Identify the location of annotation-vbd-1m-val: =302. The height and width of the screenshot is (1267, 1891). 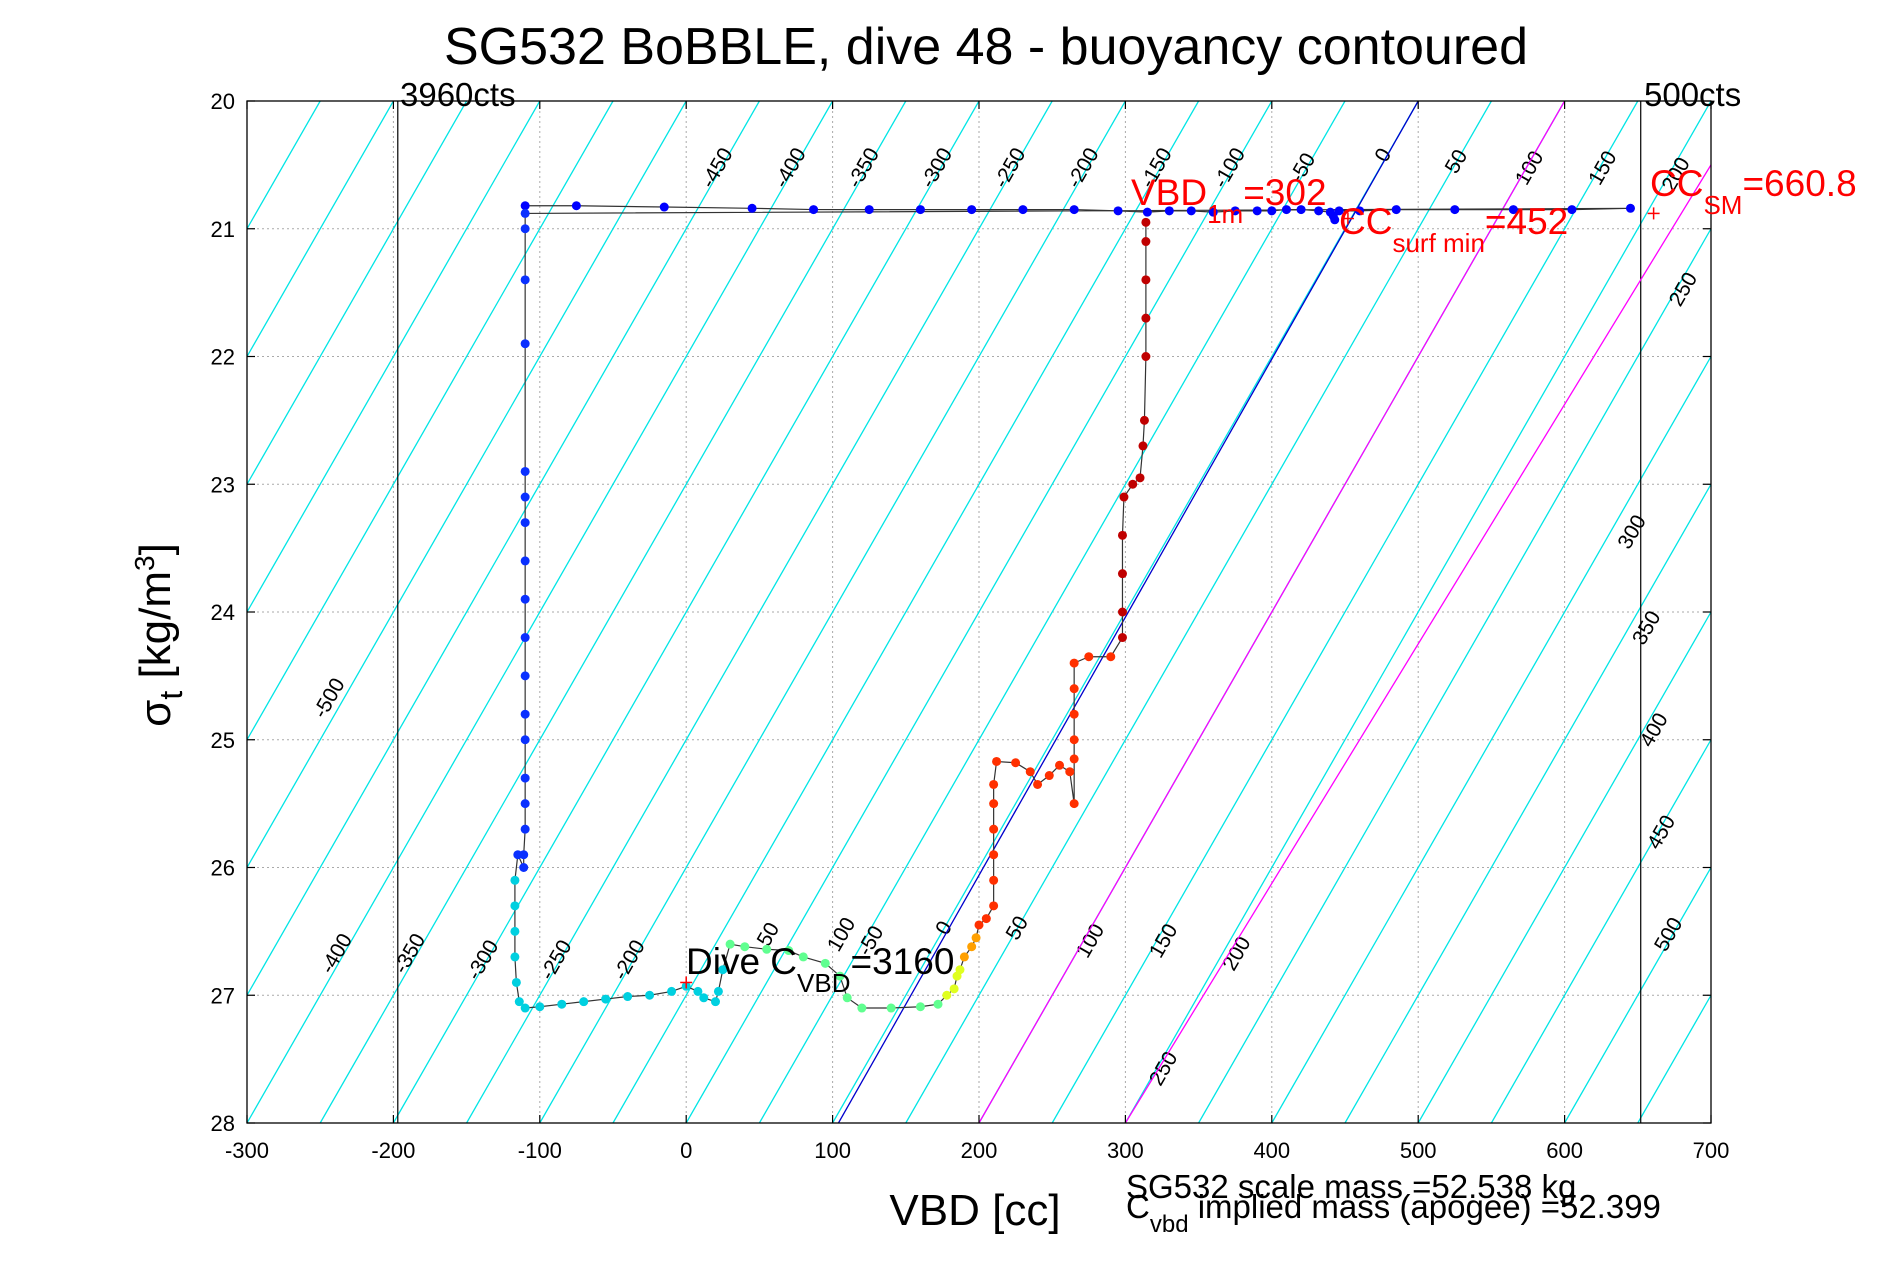
(1284, 192).